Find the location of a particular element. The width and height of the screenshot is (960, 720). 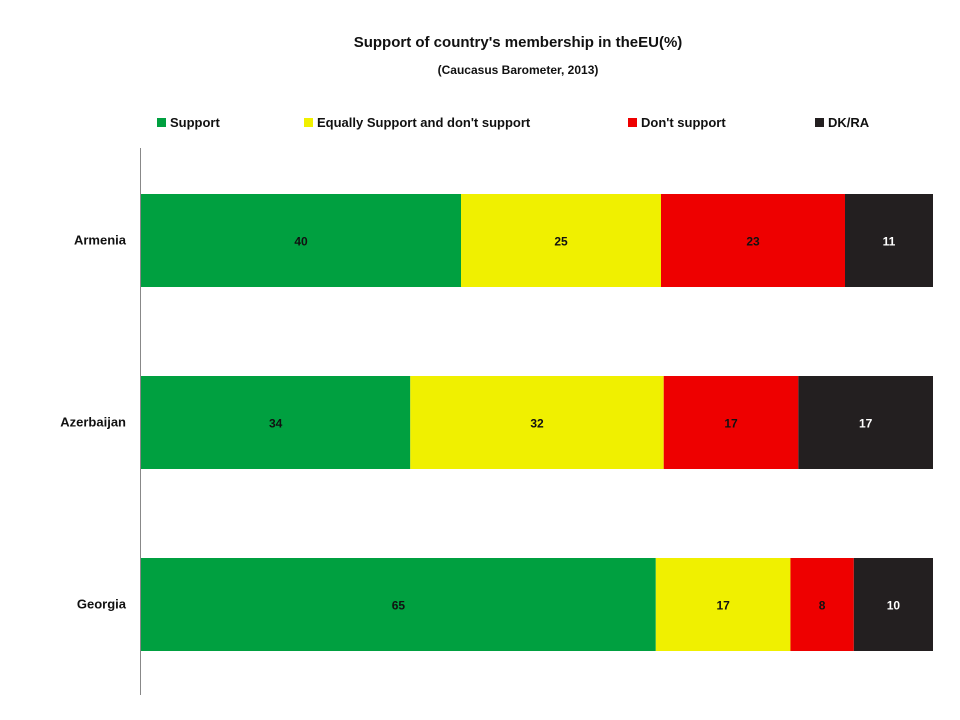

legend-item-dk-ra: DK/RA is located at coordinates (842, 122).